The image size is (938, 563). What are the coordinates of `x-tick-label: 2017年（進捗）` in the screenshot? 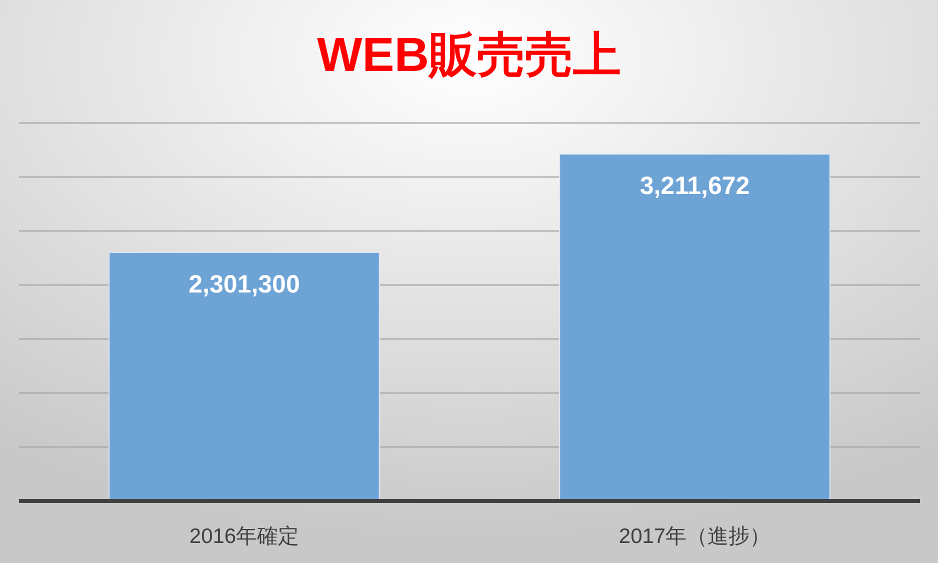 It's located at (694, 536).